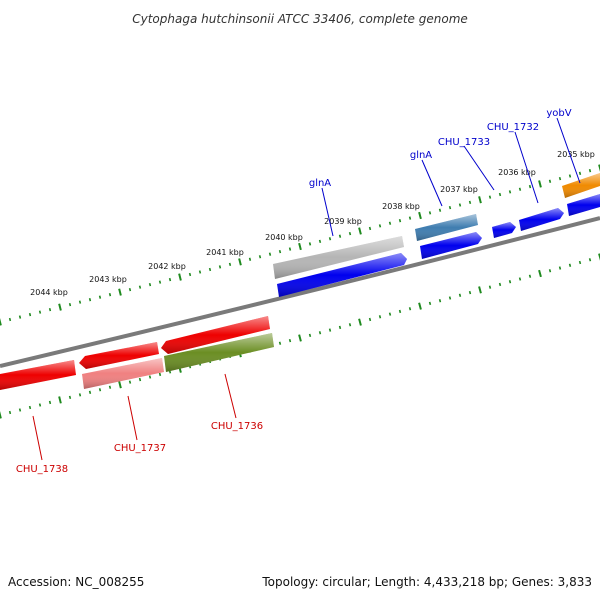  I want to click on tick-label: 2037 kbp, so click(459, 189).